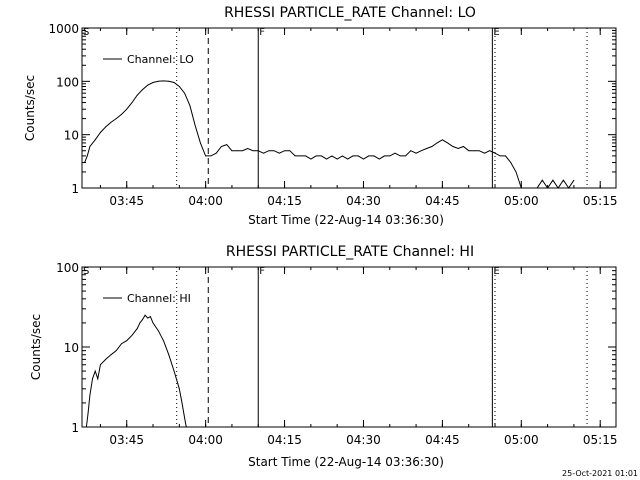 The width and height of the screenshot is (640, 480). I want to click on x-tick-label-lo: 05:00, so click(521, 201).